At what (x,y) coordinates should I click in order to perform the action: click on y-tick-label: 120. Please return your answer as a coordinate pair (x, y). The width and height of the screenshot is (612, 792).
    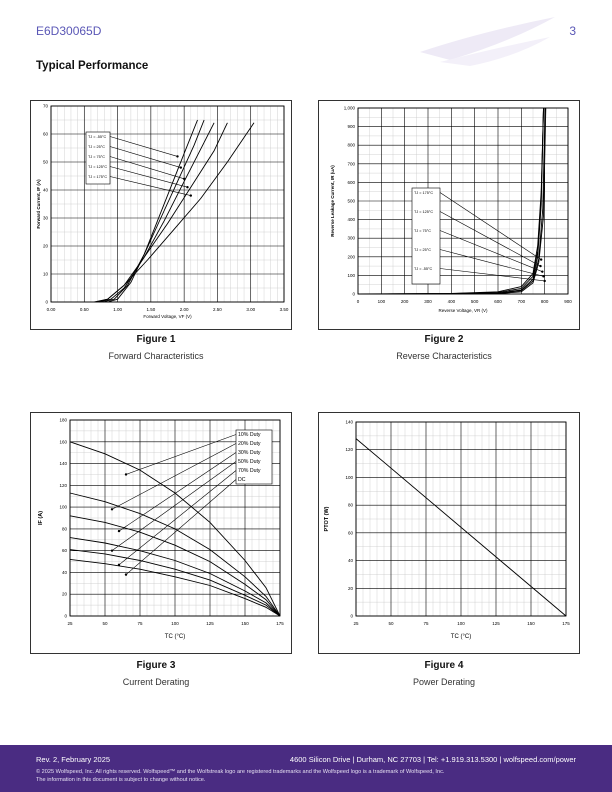
    Looking at the image, I should click on (349, 449).